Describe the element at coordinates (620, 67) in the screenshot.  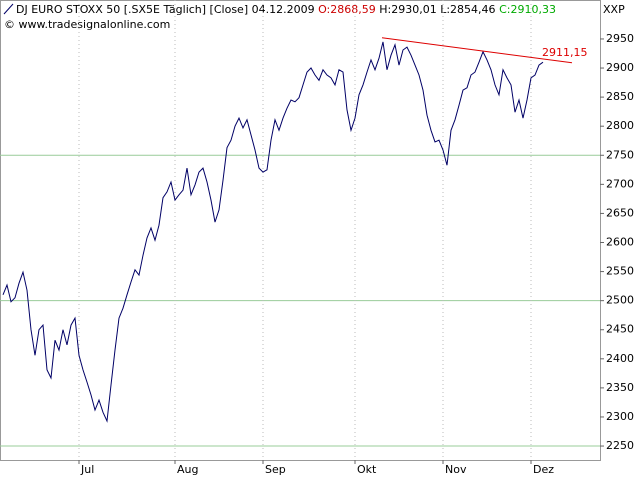
I see `y-tick-label: 2900` at that location.